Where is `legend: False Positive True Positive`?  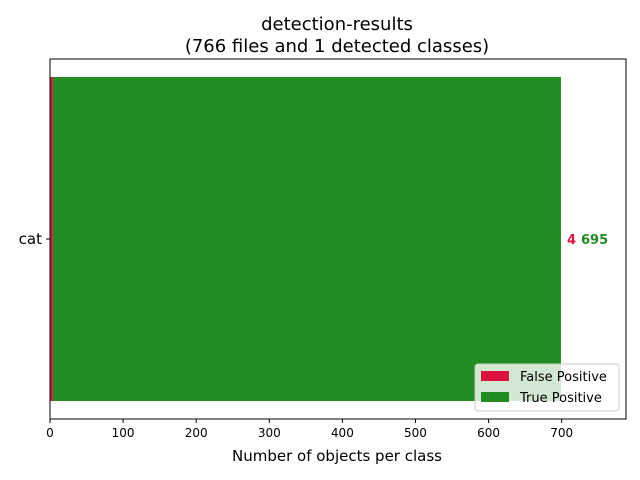 legend: False Positive True Positive is located at coordinates (547, 387).